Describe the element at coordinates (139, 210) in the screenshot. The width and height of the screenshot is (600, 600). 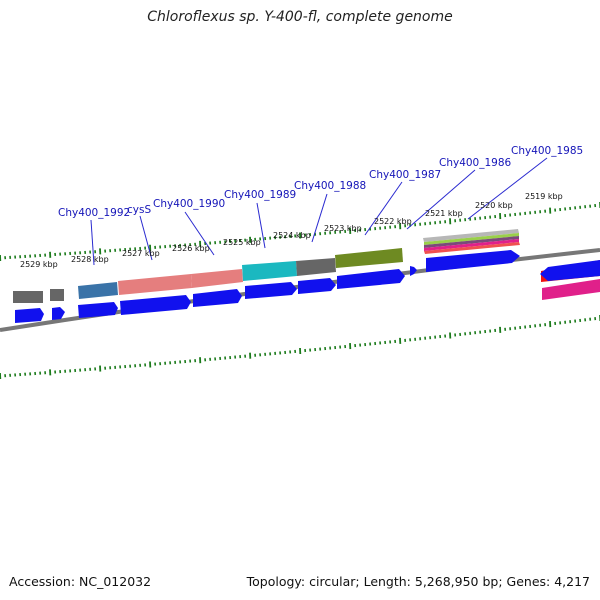
I see `gene-label: cysS` at that location.